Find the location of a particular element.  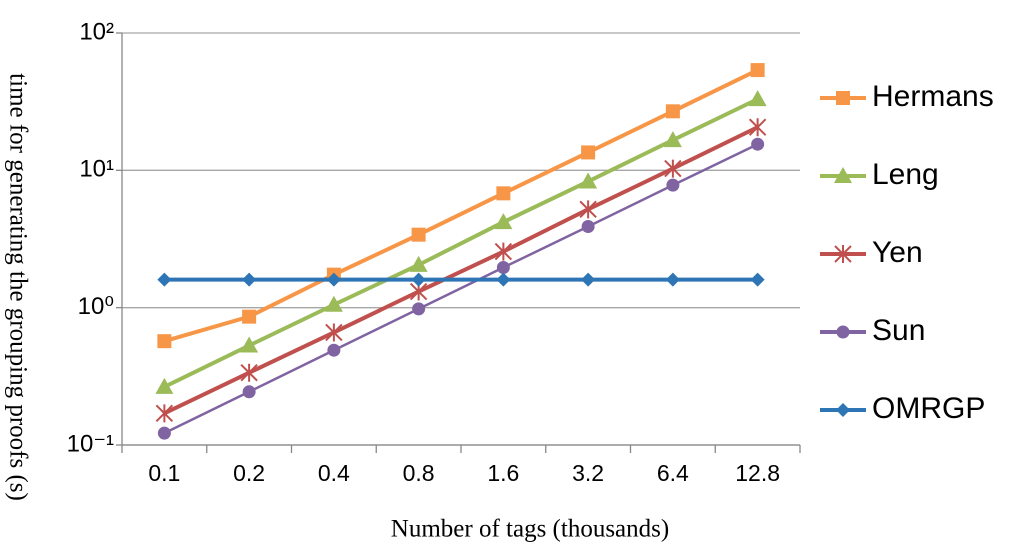

x-tick-label: 1.6 is located at coordinates (503, 473).